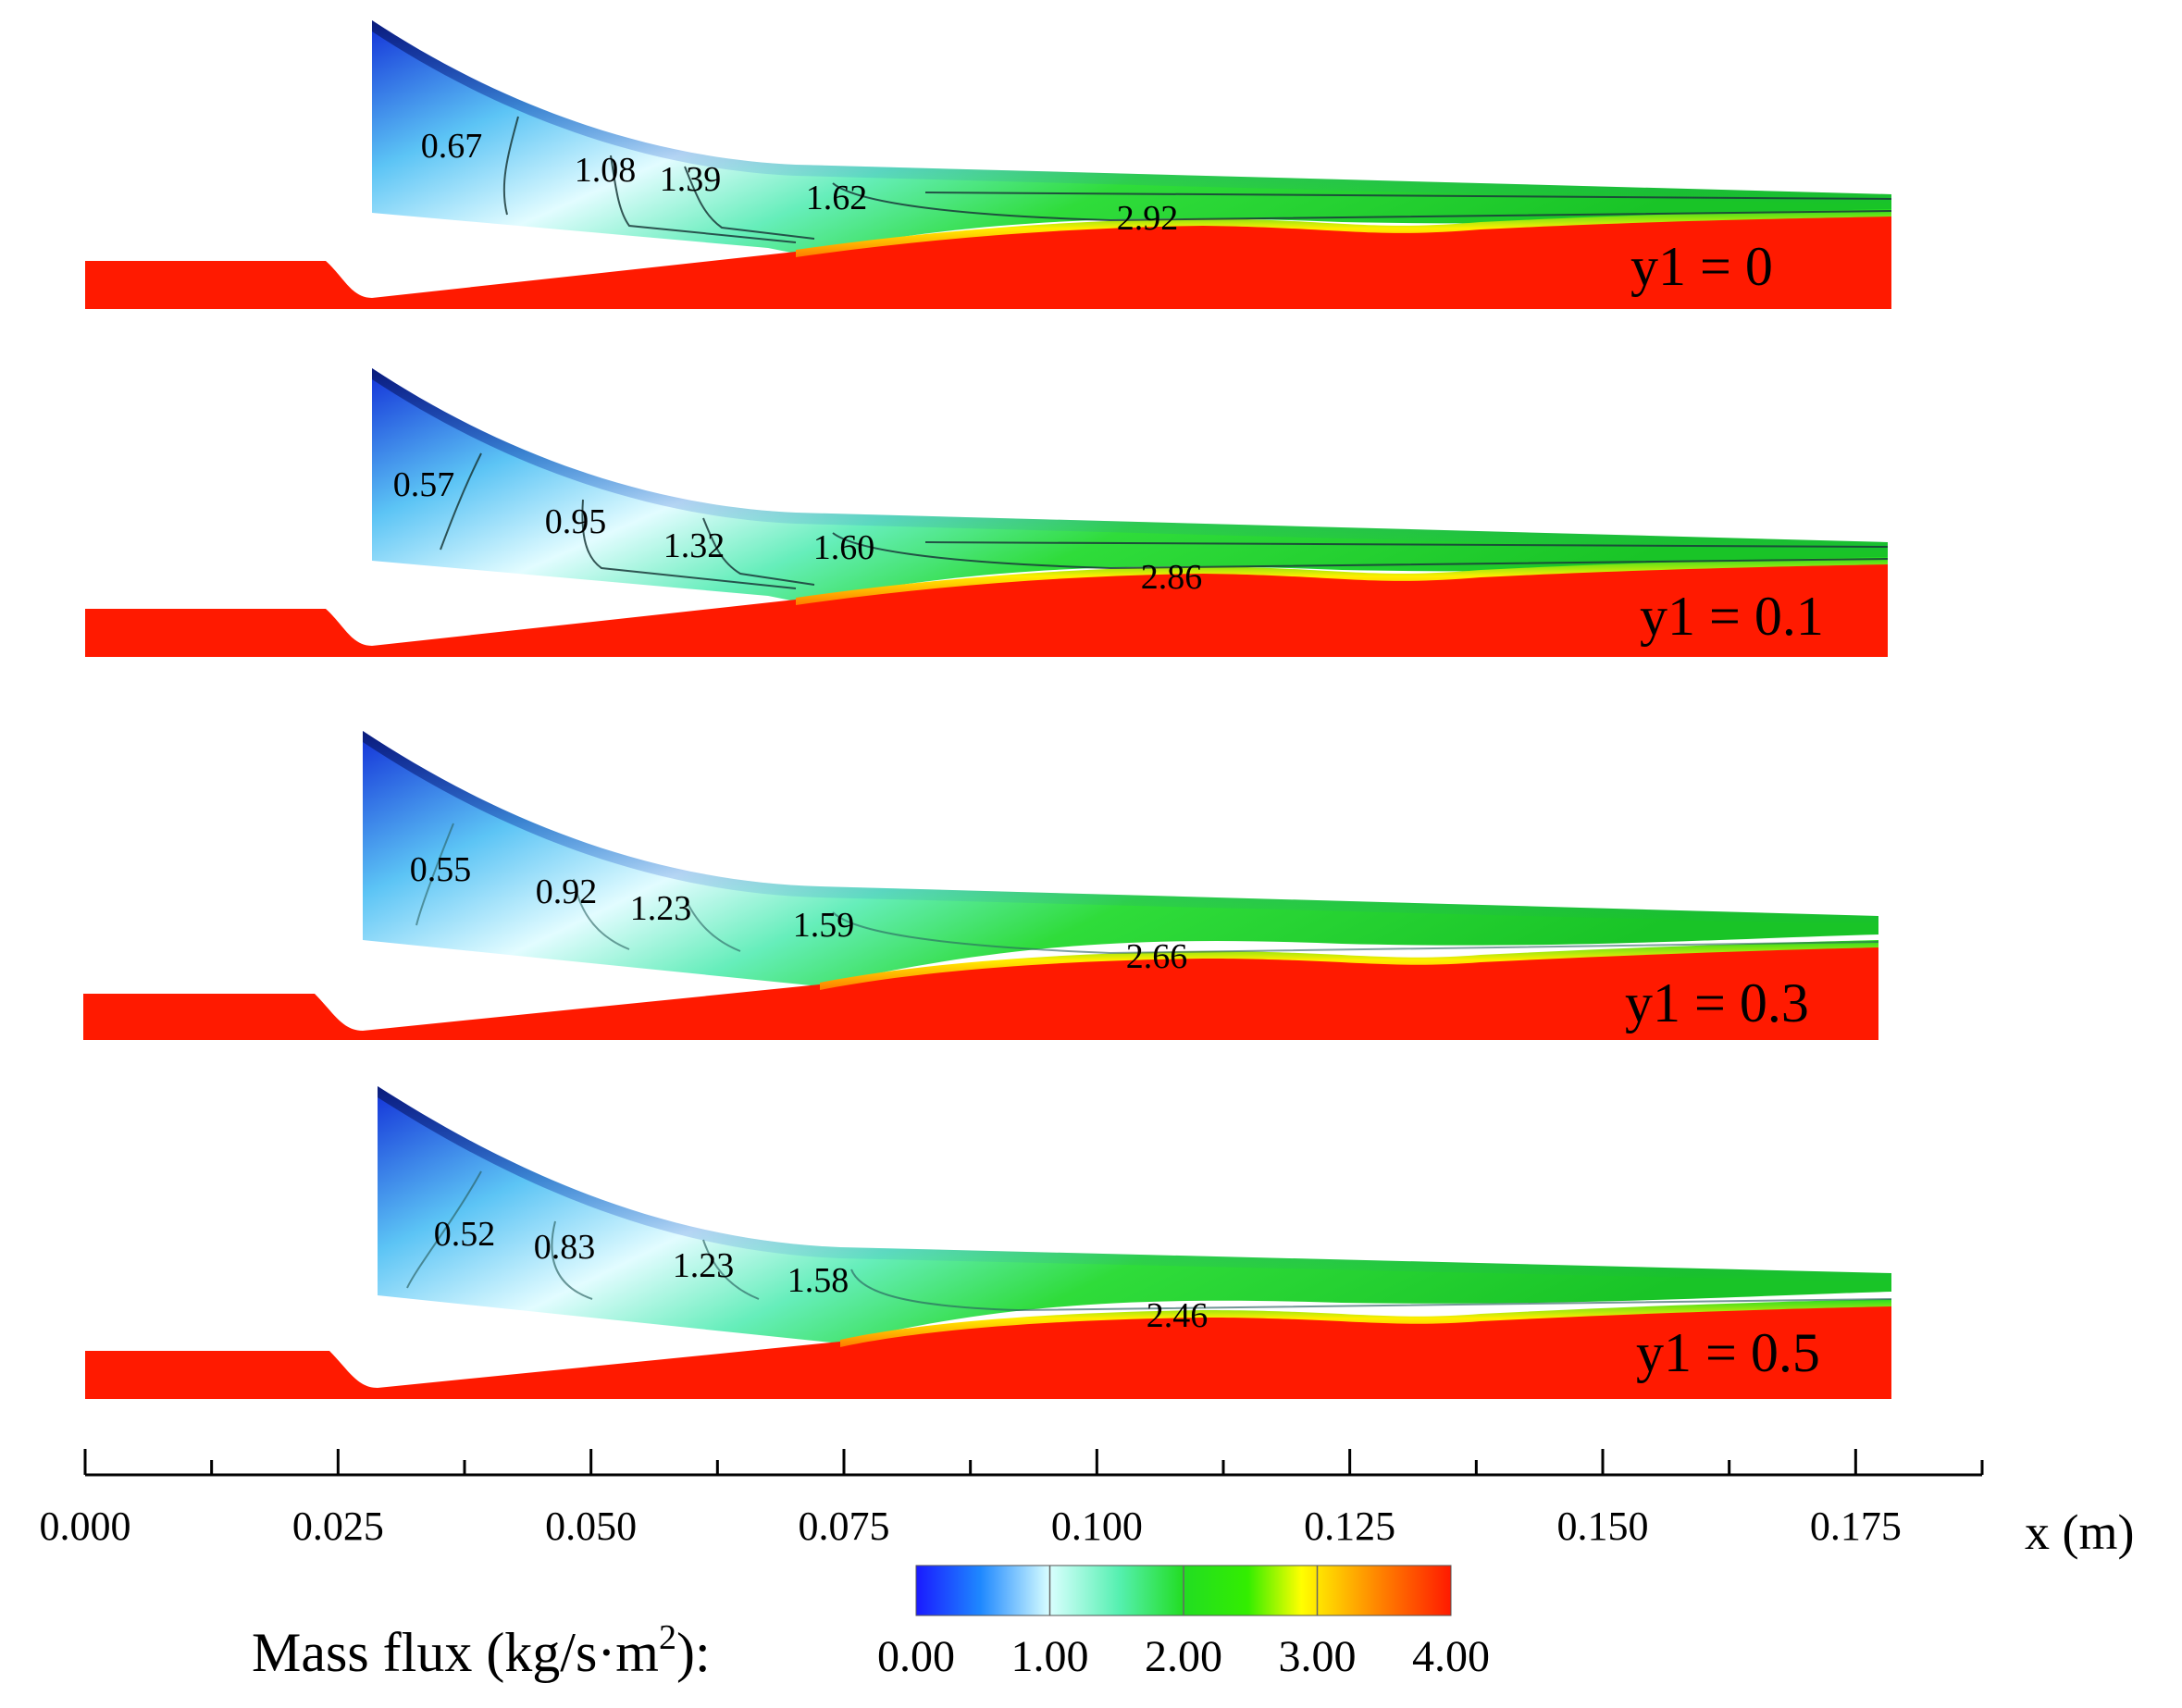 The image size is (2182, 1708). Describe the element at coordinates (916, 1656) in the screenshot. I see `colorbar-tick-label: 0.00` at that location.